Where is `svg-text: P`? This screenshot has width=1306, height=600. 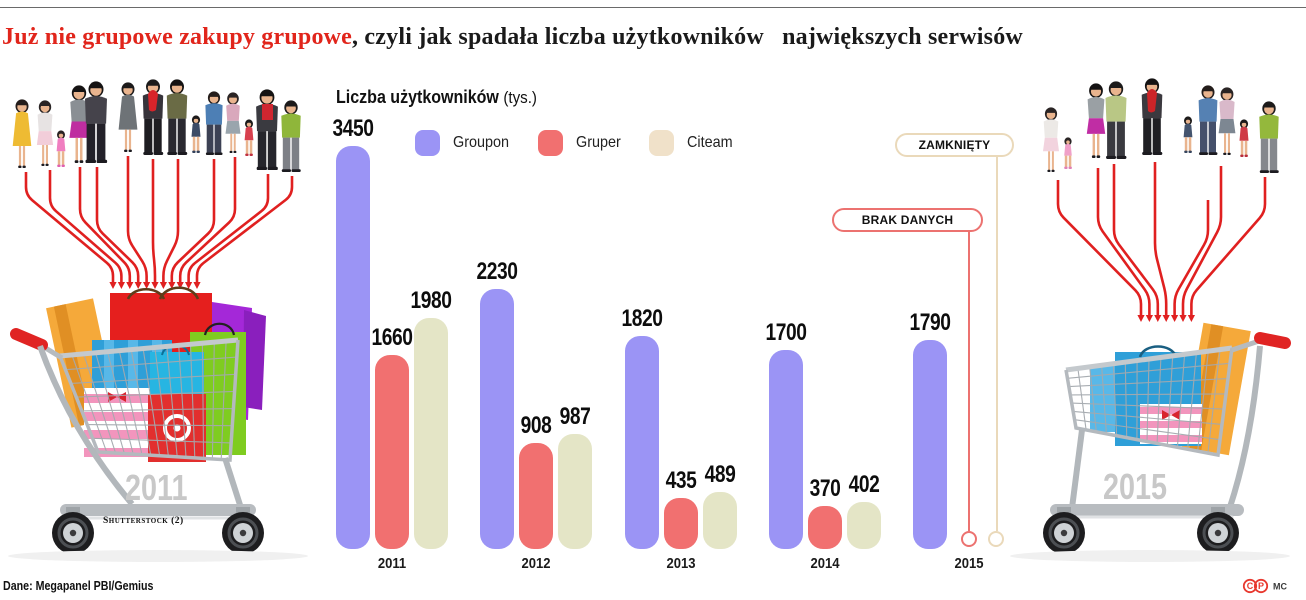 svg-text: P is located at coordinates (1261, 586).